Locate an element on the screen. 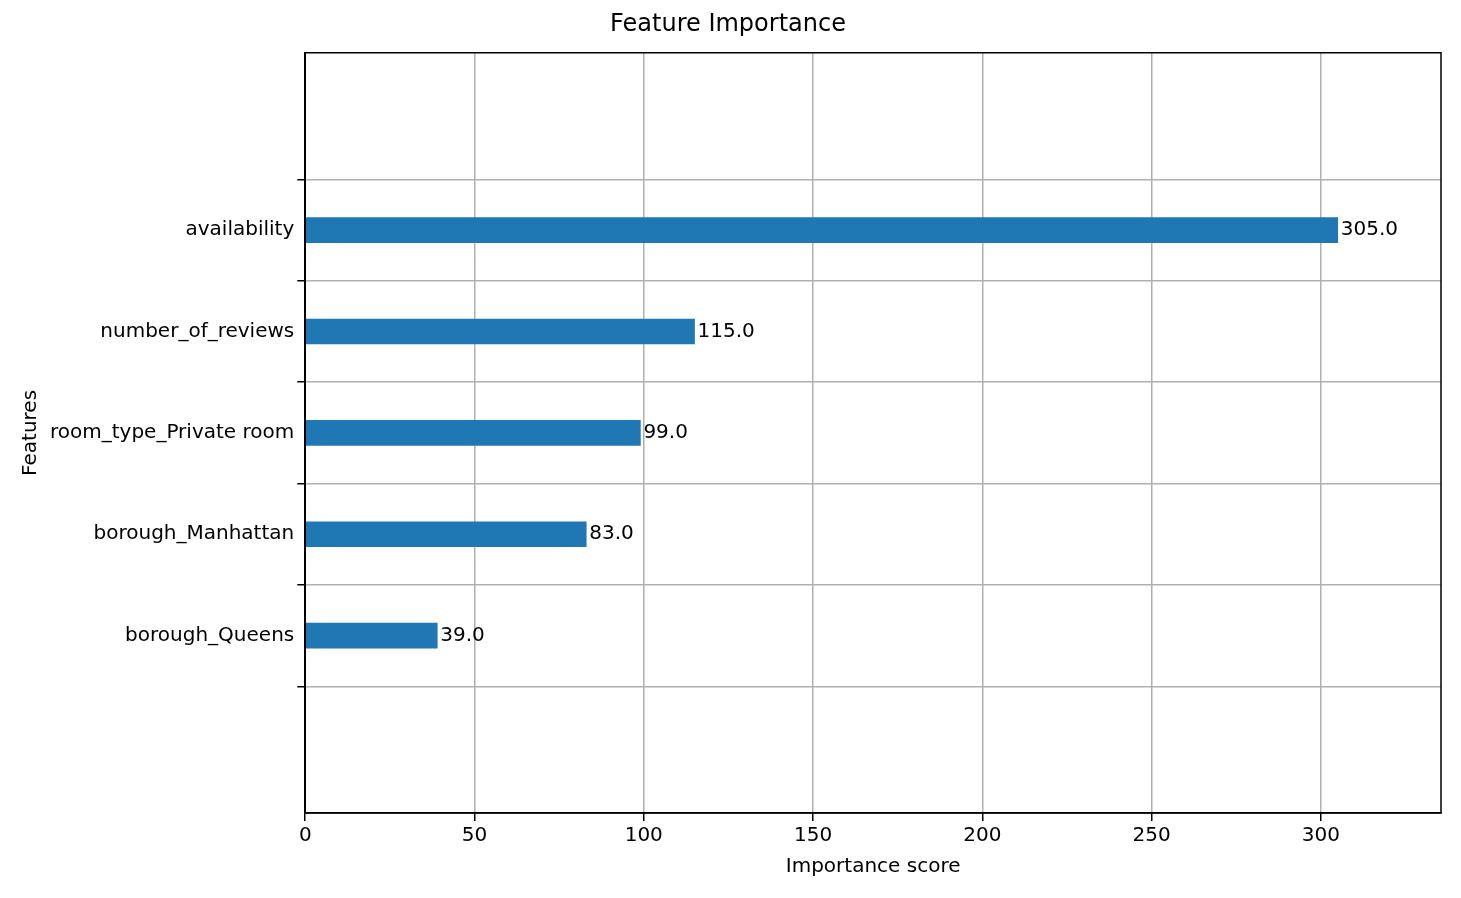 This screenshot has width=1461, height=898. x-tick-label: 150 is located at coordinates (813, 834).